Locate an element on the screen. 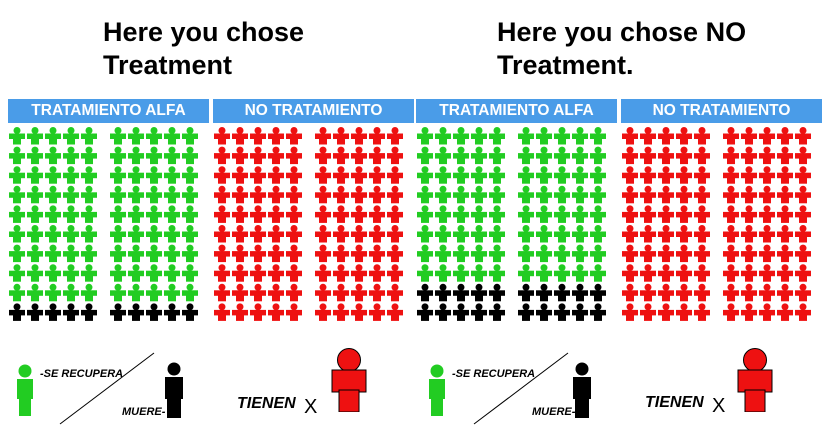 Image resolution: width=829 pixels, height=437 pixels. legend-sick-symbol: X is located at coordinates (311, 407).